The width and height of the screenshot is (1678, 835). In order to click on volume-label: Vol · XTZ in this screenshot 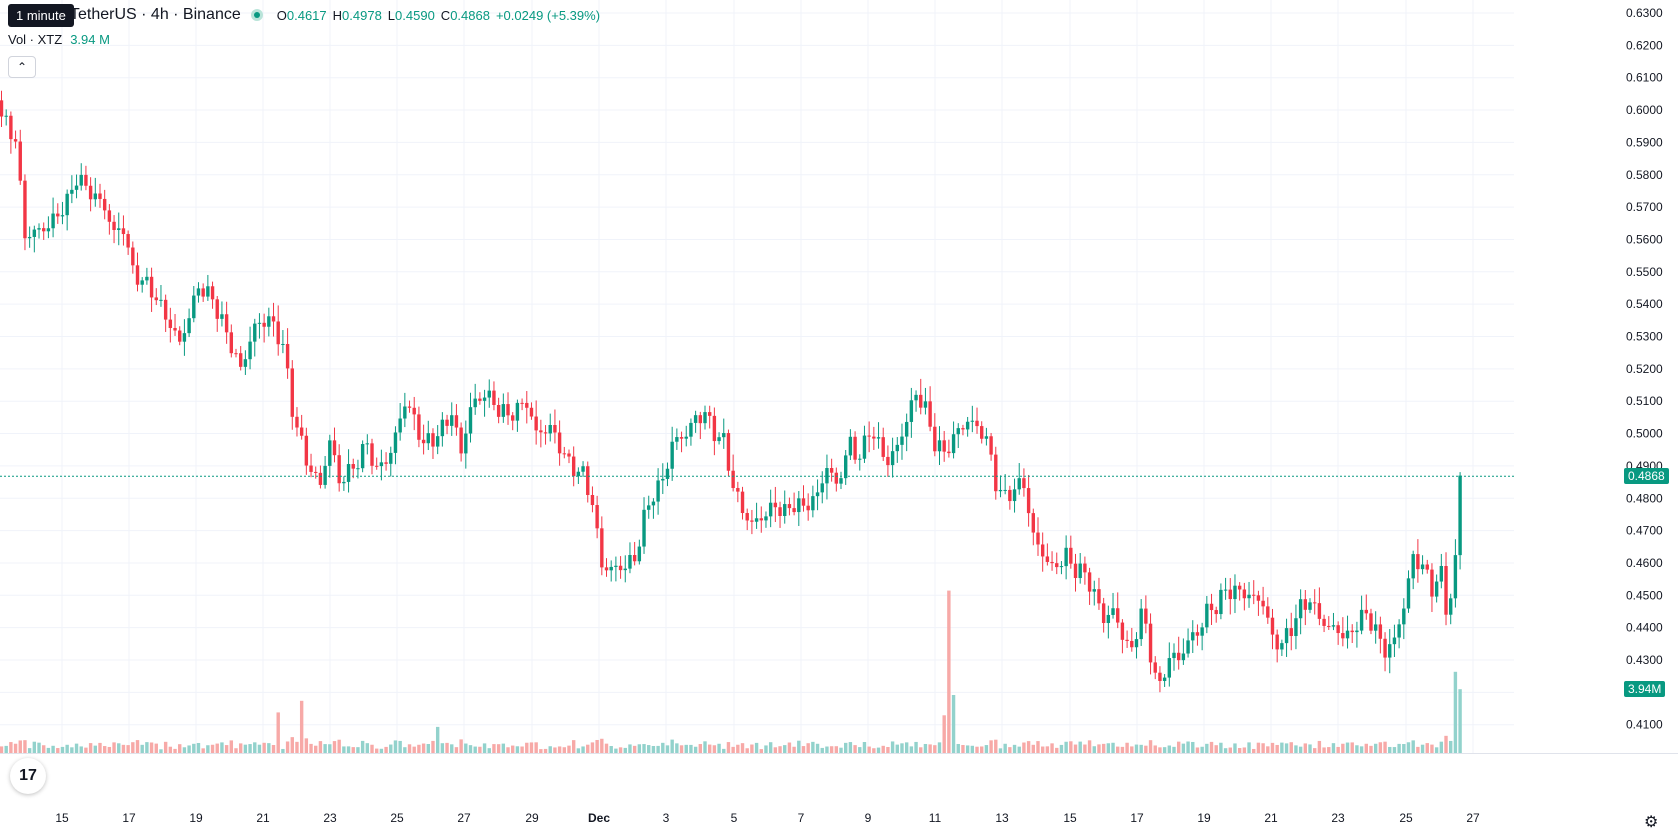, I will do `click(35, 39)`.